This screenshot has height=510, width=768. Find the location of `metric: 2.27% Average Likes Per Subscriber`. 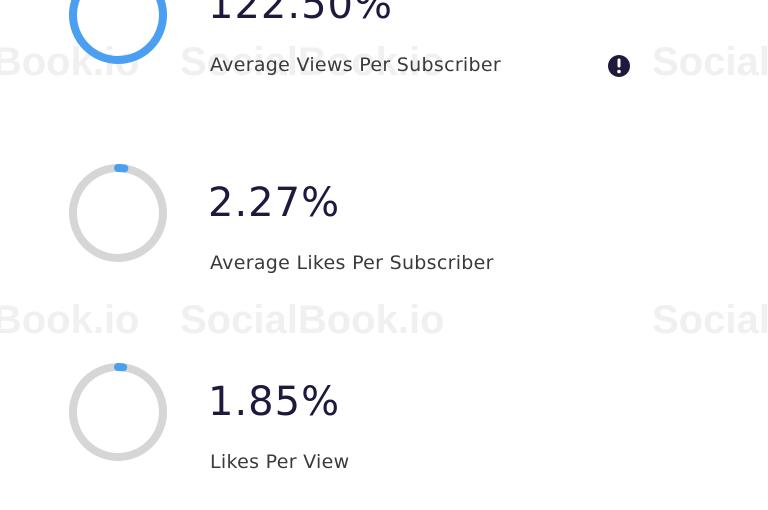

metric: 2.27% Average Likes Per Subscriber is located at coordinates (281, 219).